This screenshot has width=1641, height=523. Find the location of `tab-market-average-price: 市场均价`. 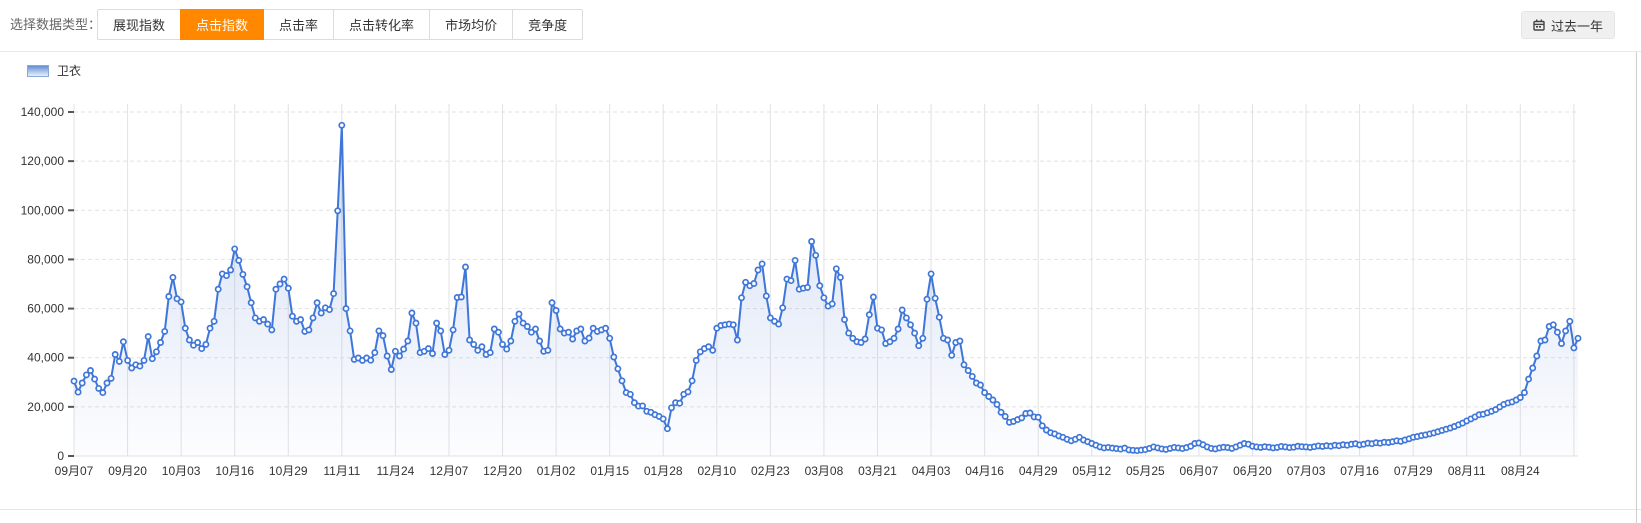

tab-market-average-price: 市场均价 is located at coordinates (471, 24).